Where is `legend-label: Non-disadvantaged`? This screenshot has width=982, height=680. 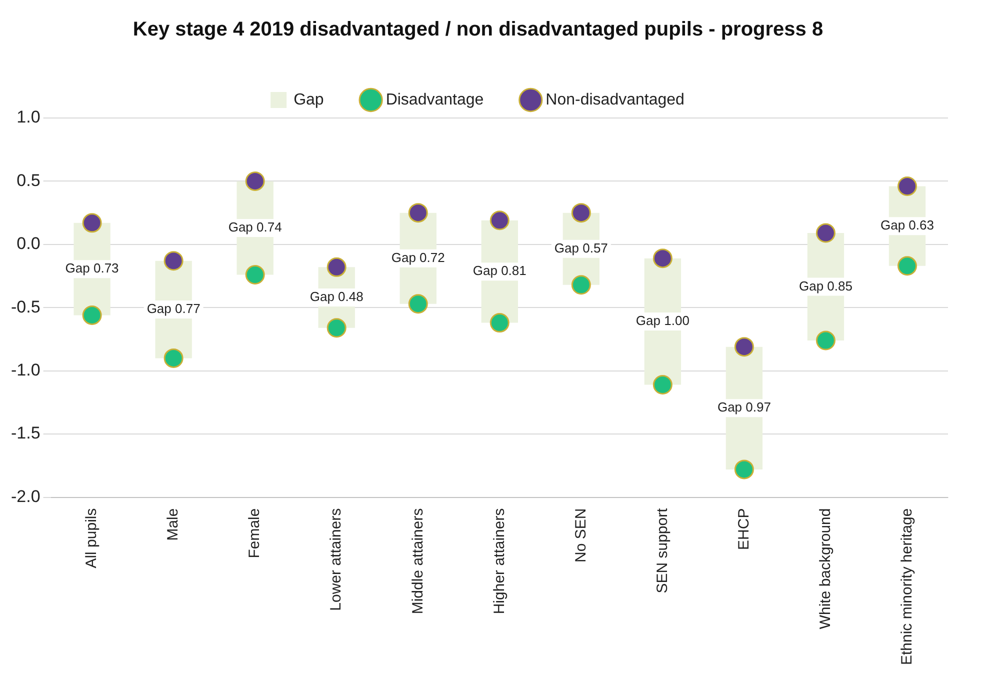 legend-label: Non-disadvantaged is located at coordinates (615, 99).